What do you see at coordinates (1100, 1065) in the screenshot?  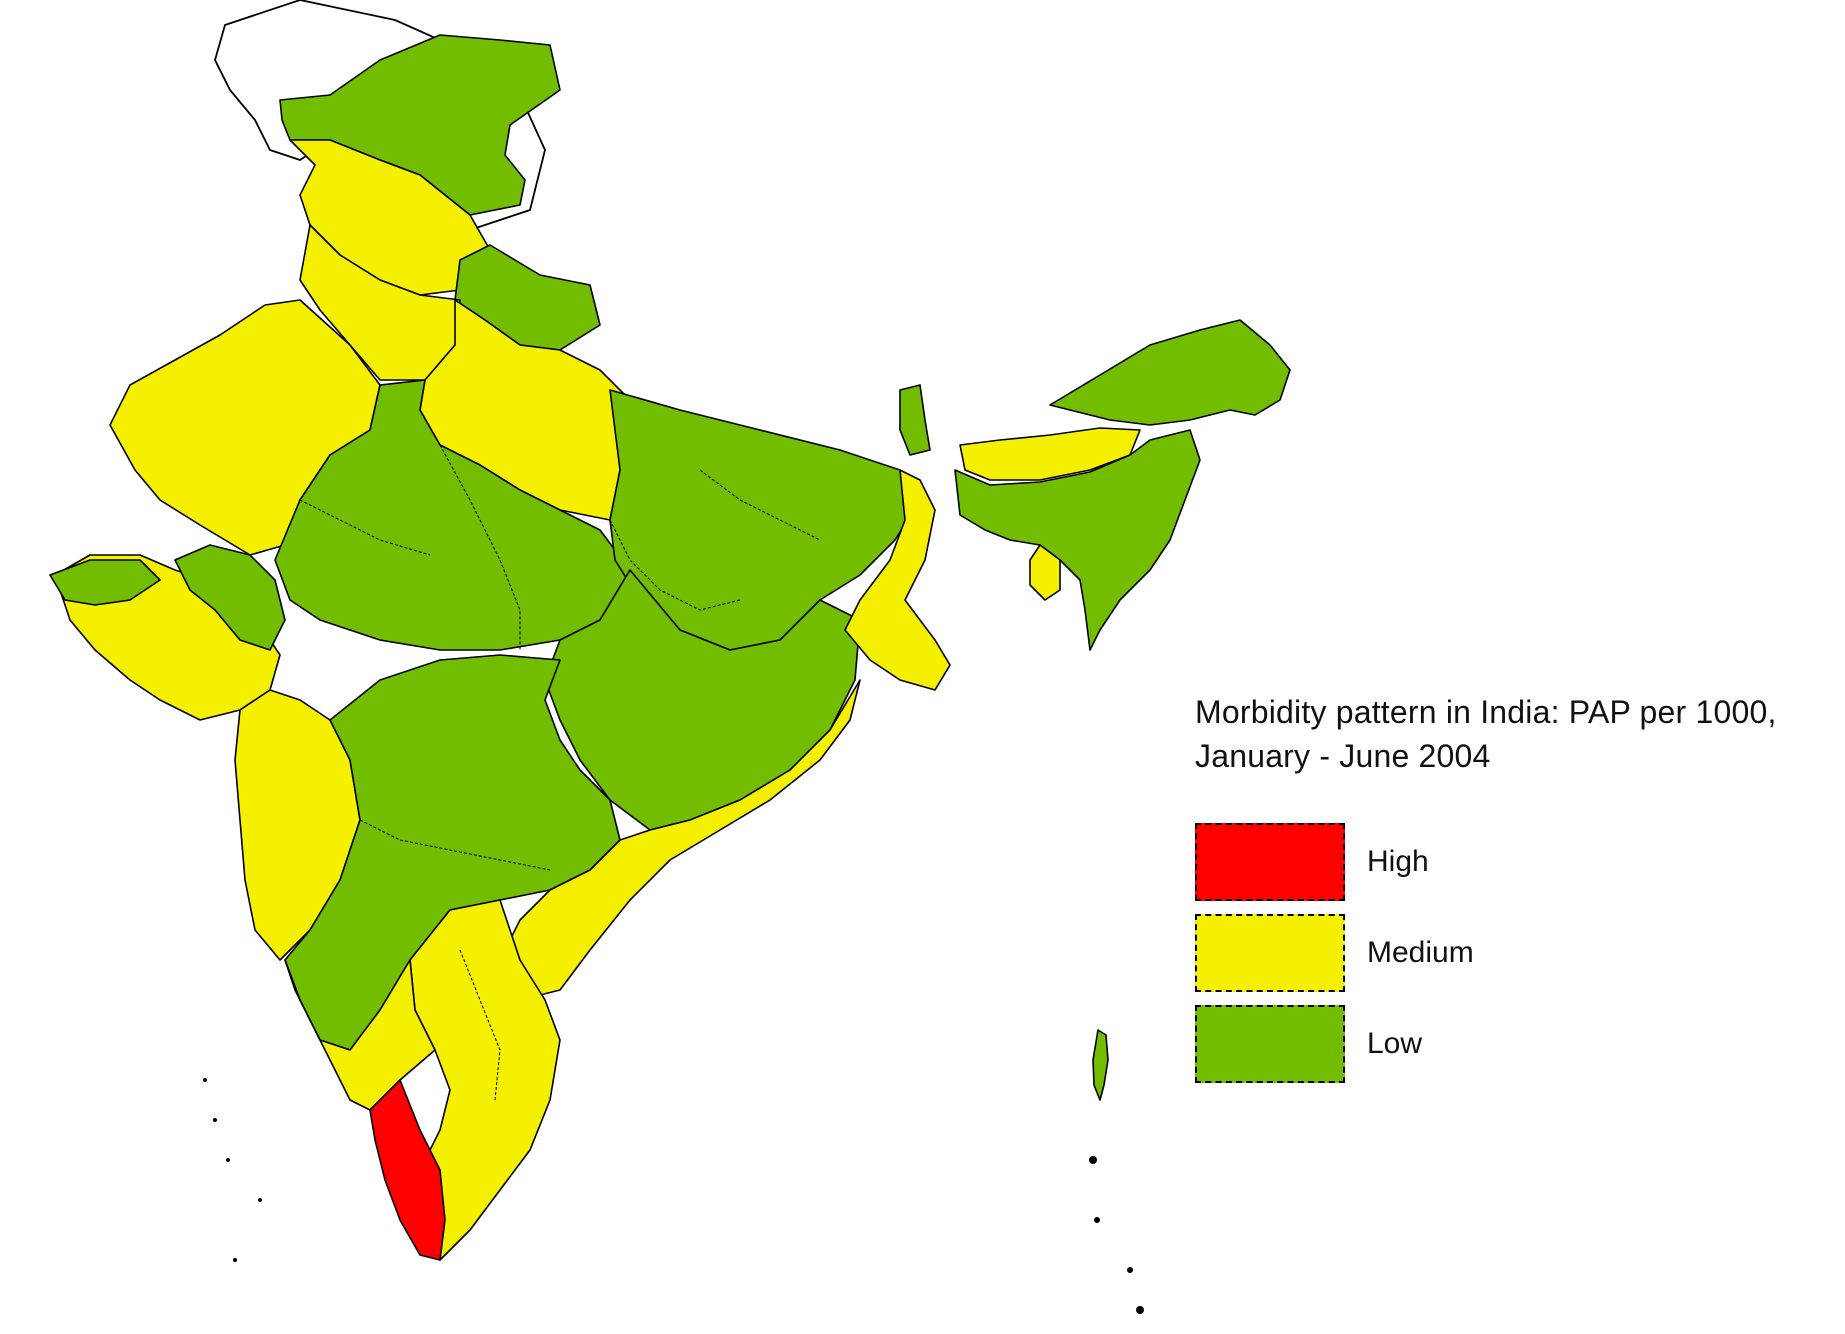 I see `region-andaman-islands` at bounding box center [1100, 1065].